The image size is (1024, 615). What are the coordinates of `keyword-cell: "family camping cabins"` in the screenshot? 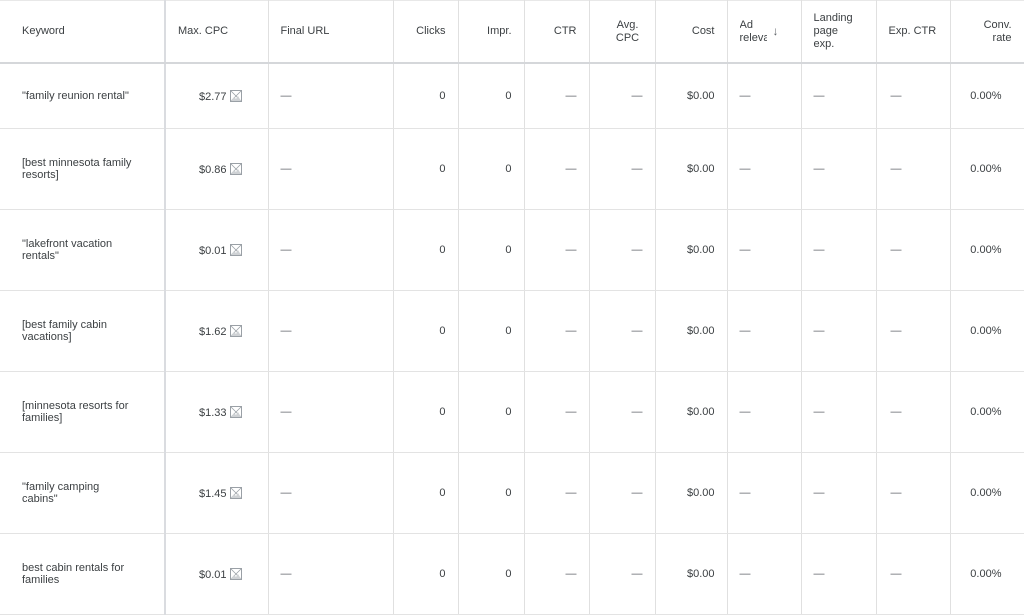 It's located at (83, 493).